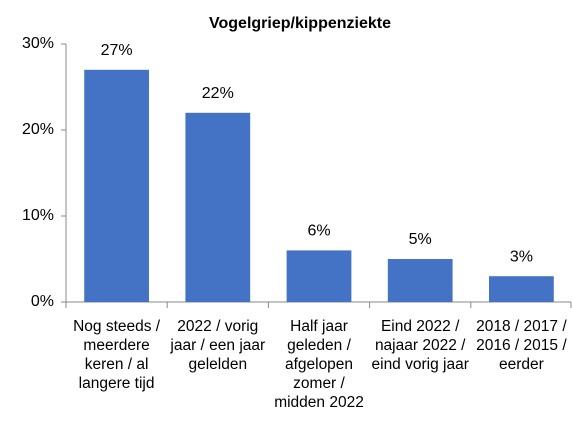 The height and width of the screenshot is (446, 572). What do you see at coordinates (218, 345) in the screenshot?
I see `x-tick-label: 2022 / vorig jaar / een jaar gelelden` at bounding box center [218, 345].